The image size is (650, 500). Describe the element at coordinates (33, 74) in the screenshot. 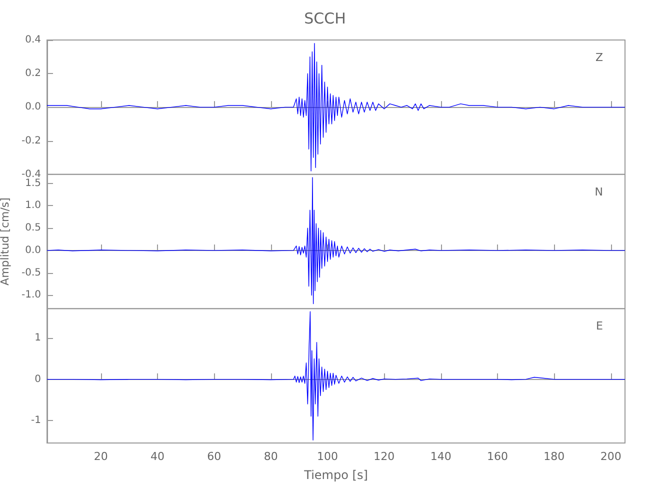

I see `y-tick-label: 0.2` at that location.